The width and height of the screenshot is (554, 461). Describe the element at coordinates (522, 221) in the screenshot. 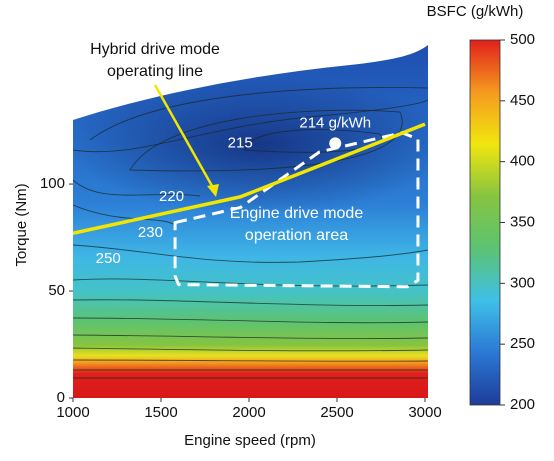

I see `colorbar-tick-label: 350` at that location.